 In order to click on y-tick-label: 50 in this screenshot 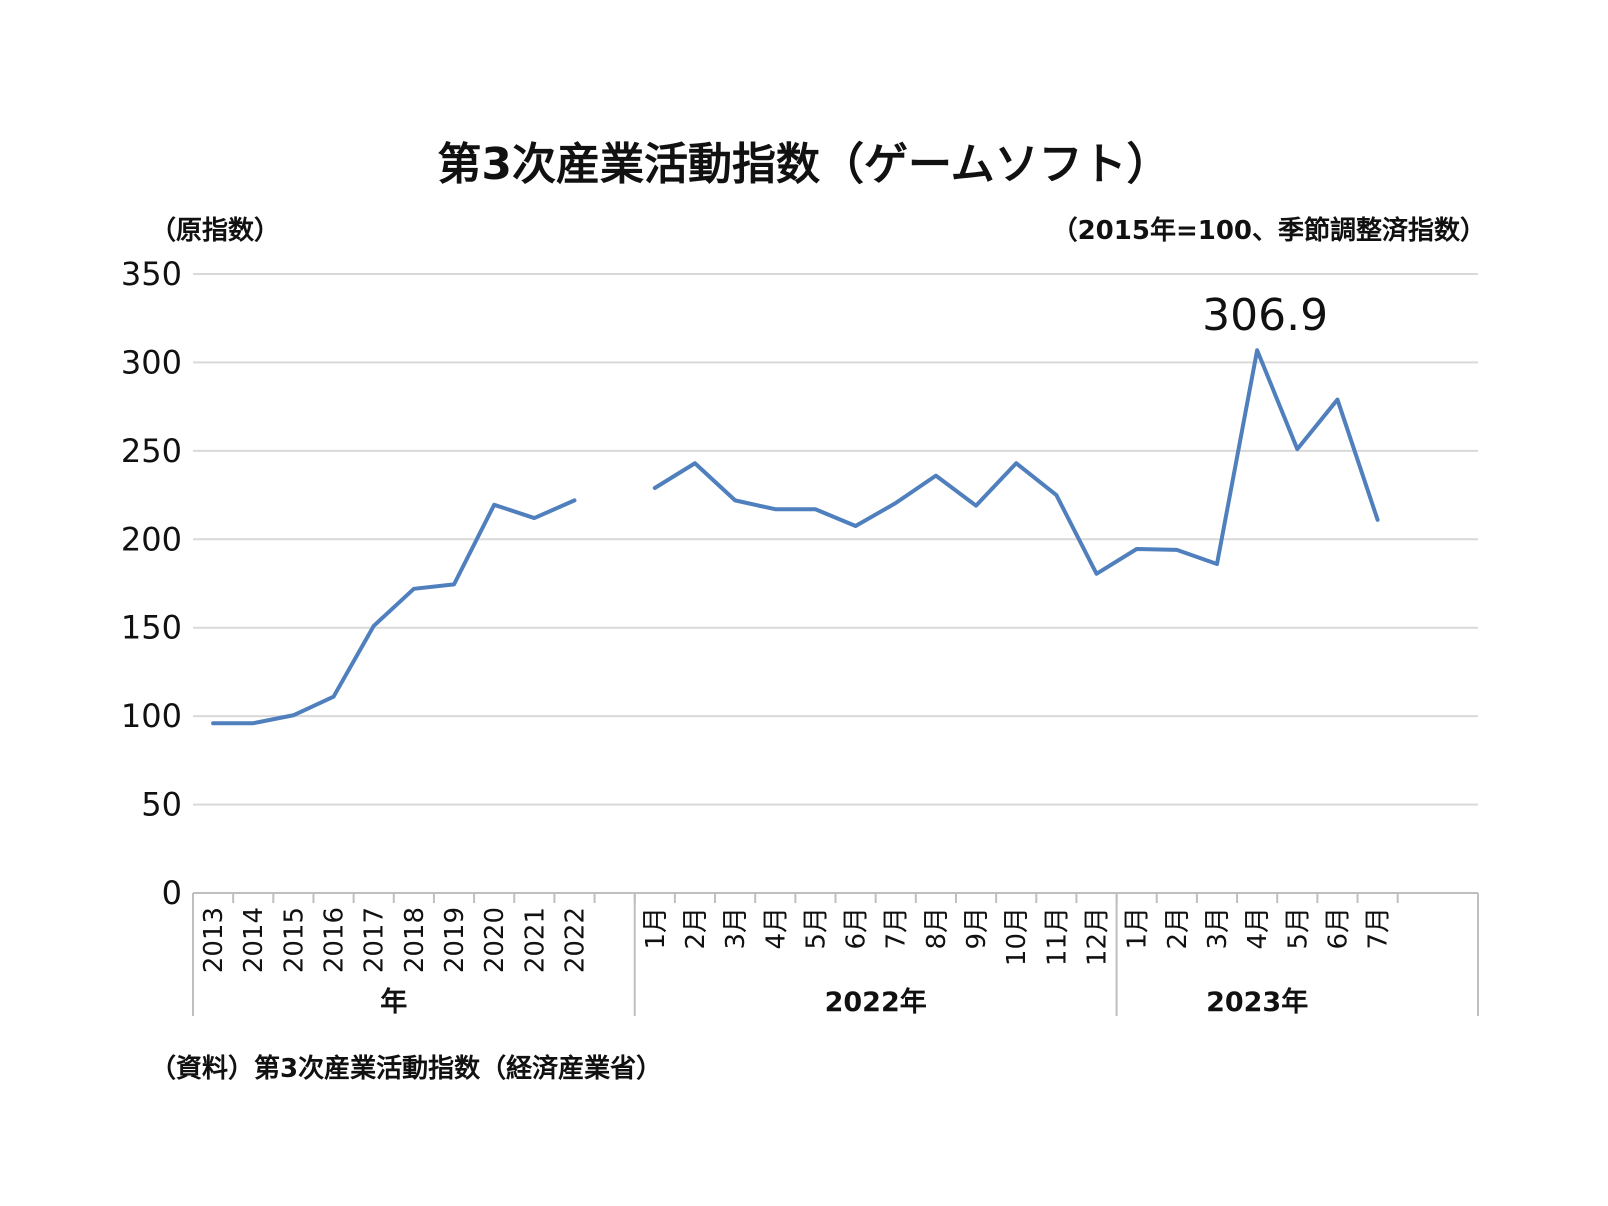, I will do `click(161, 805)`.